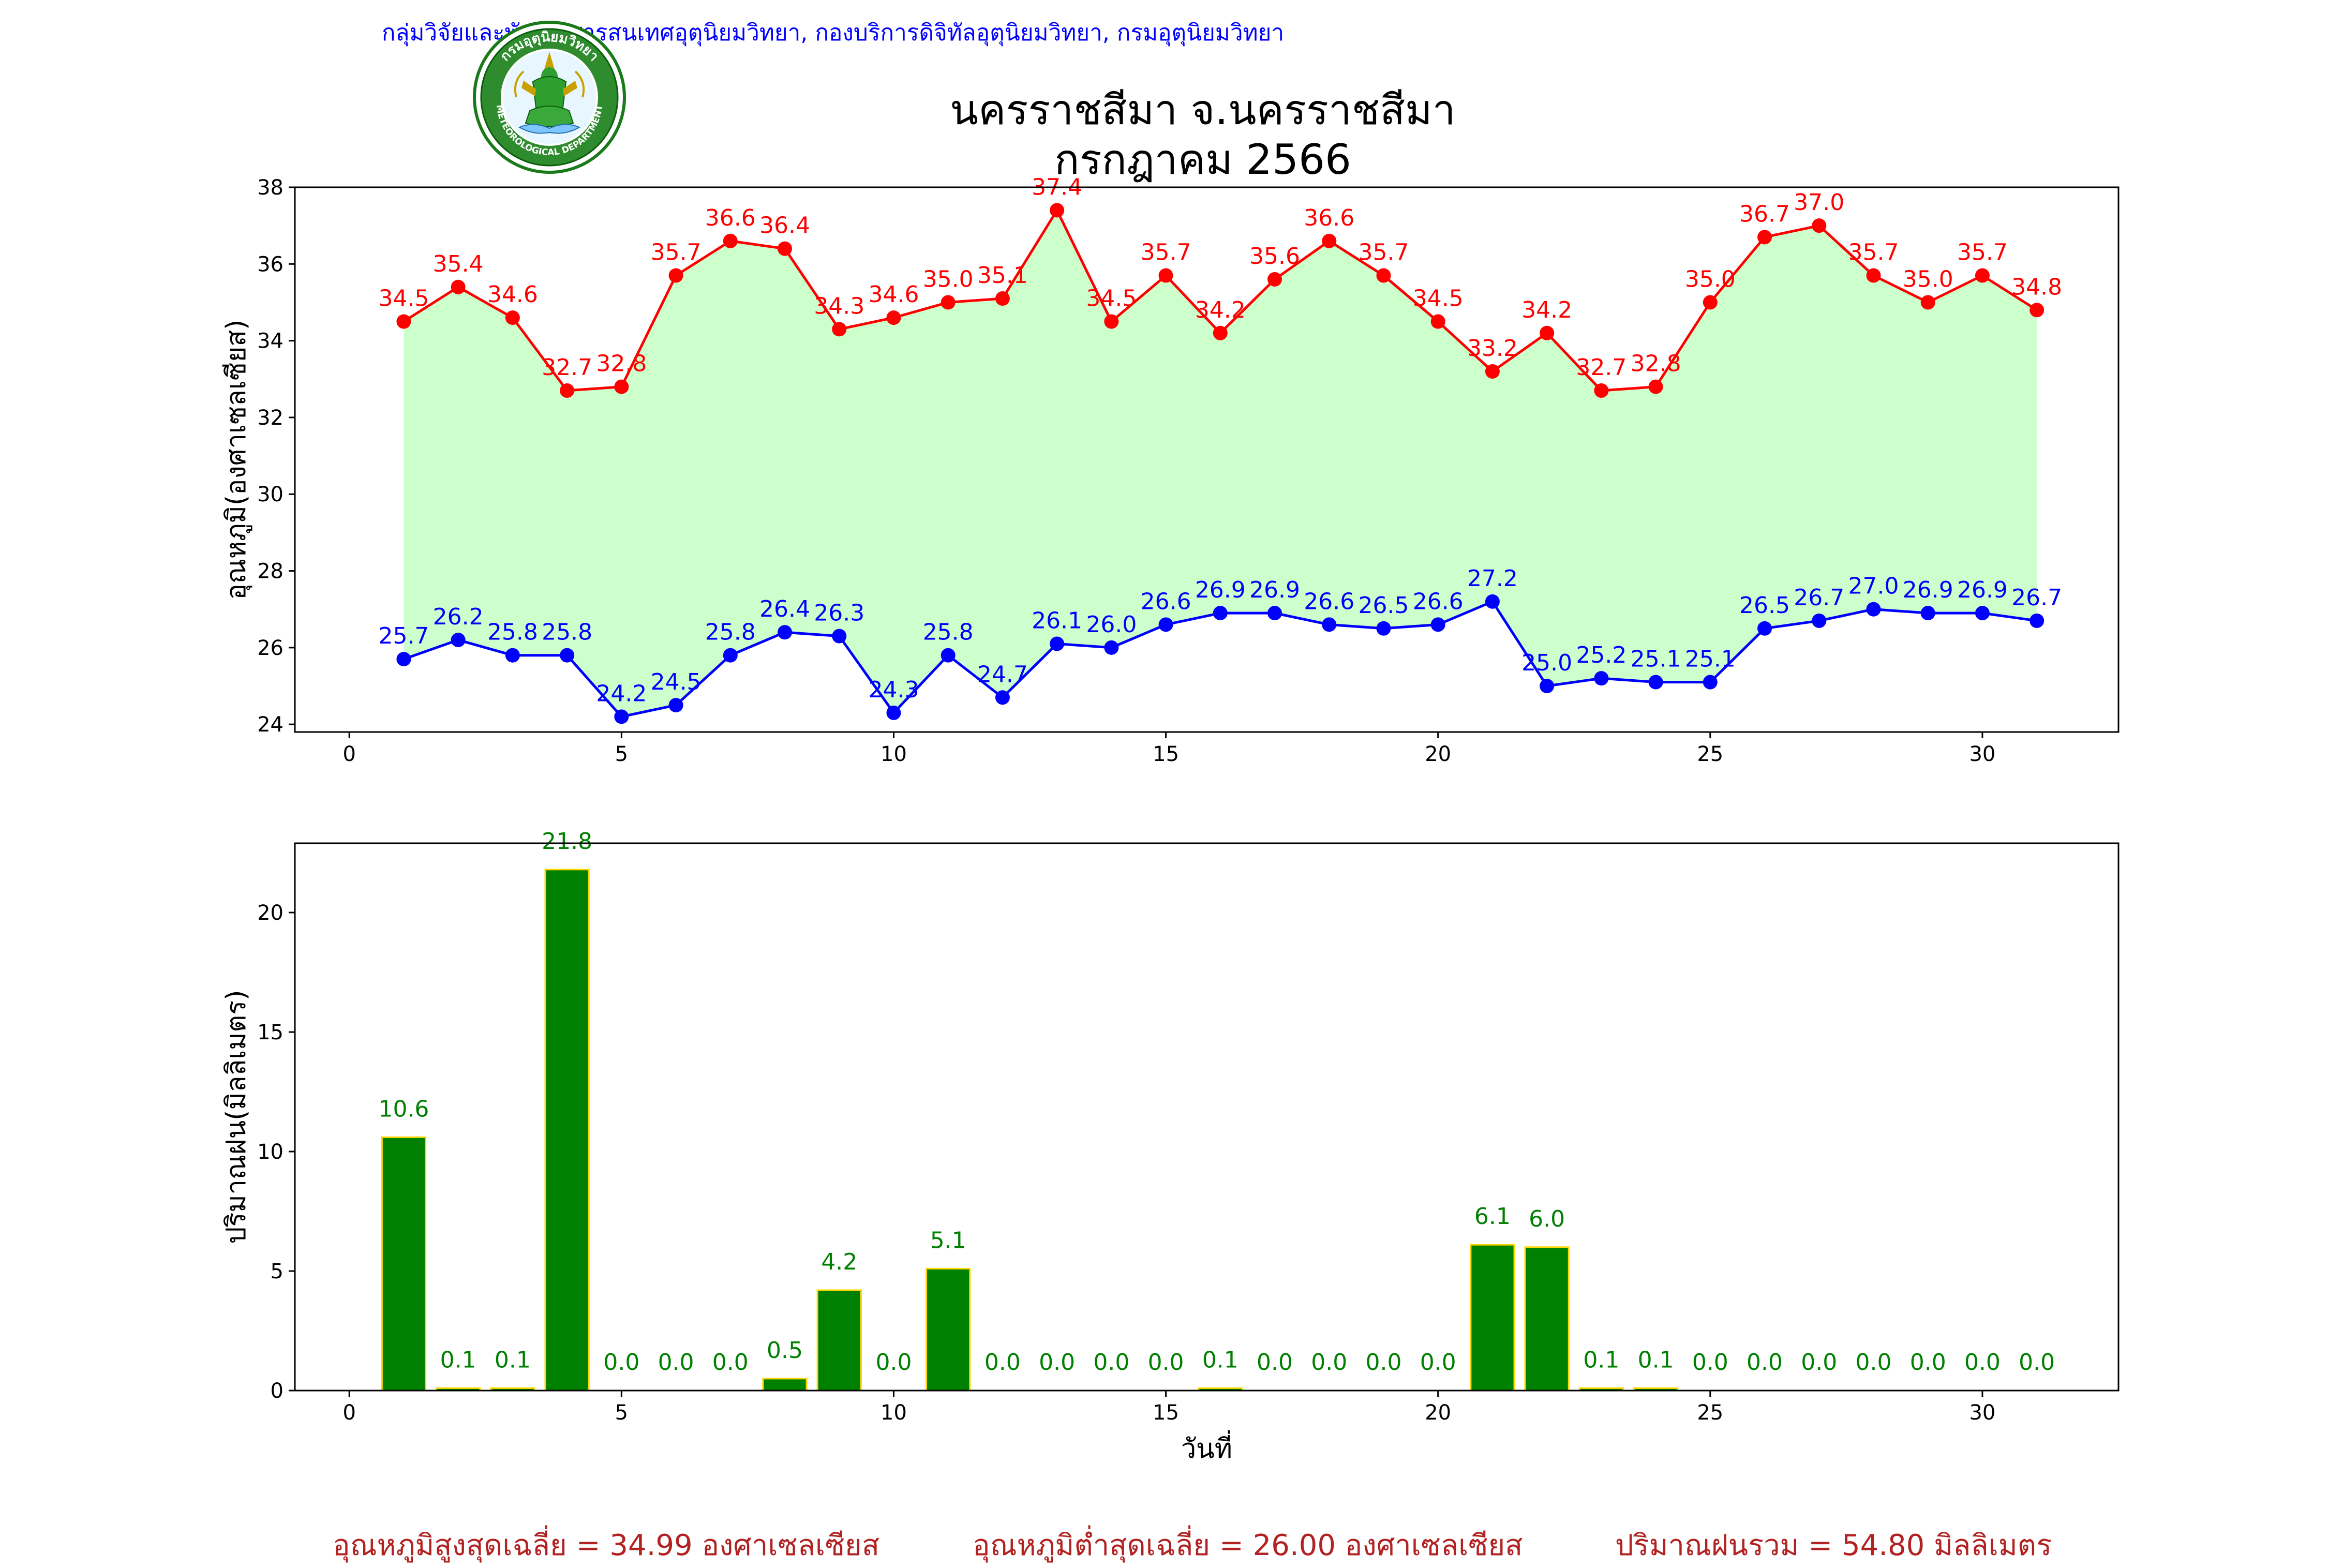  I want to click on temp-x-tick-label: 15, so click(1166, 754).